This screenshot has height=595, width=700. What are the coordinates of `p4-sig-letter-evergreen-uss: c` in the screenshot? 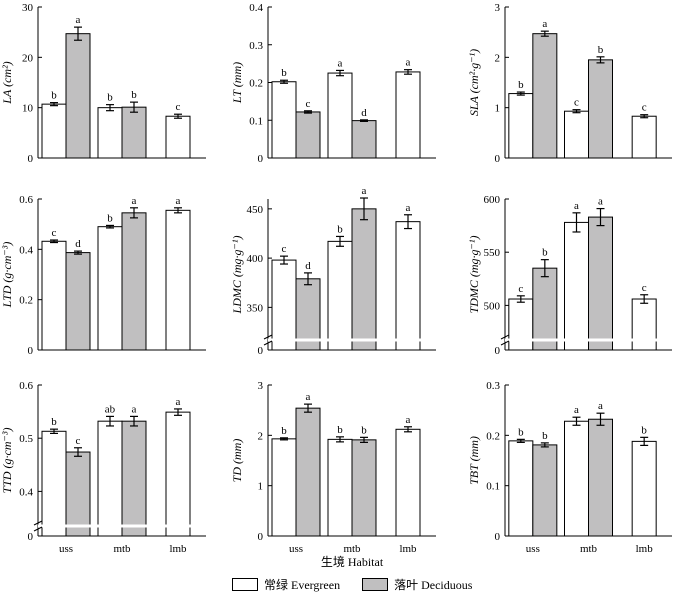 It's located at (54, 233).